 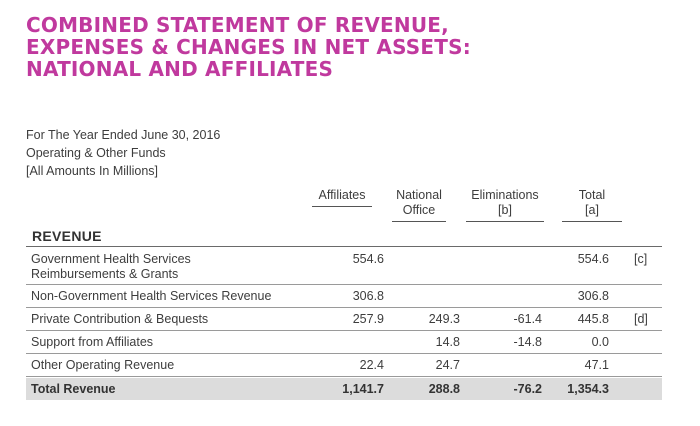 I want to click on row-label: Support from Affiliates, so click(x=92, y=342).